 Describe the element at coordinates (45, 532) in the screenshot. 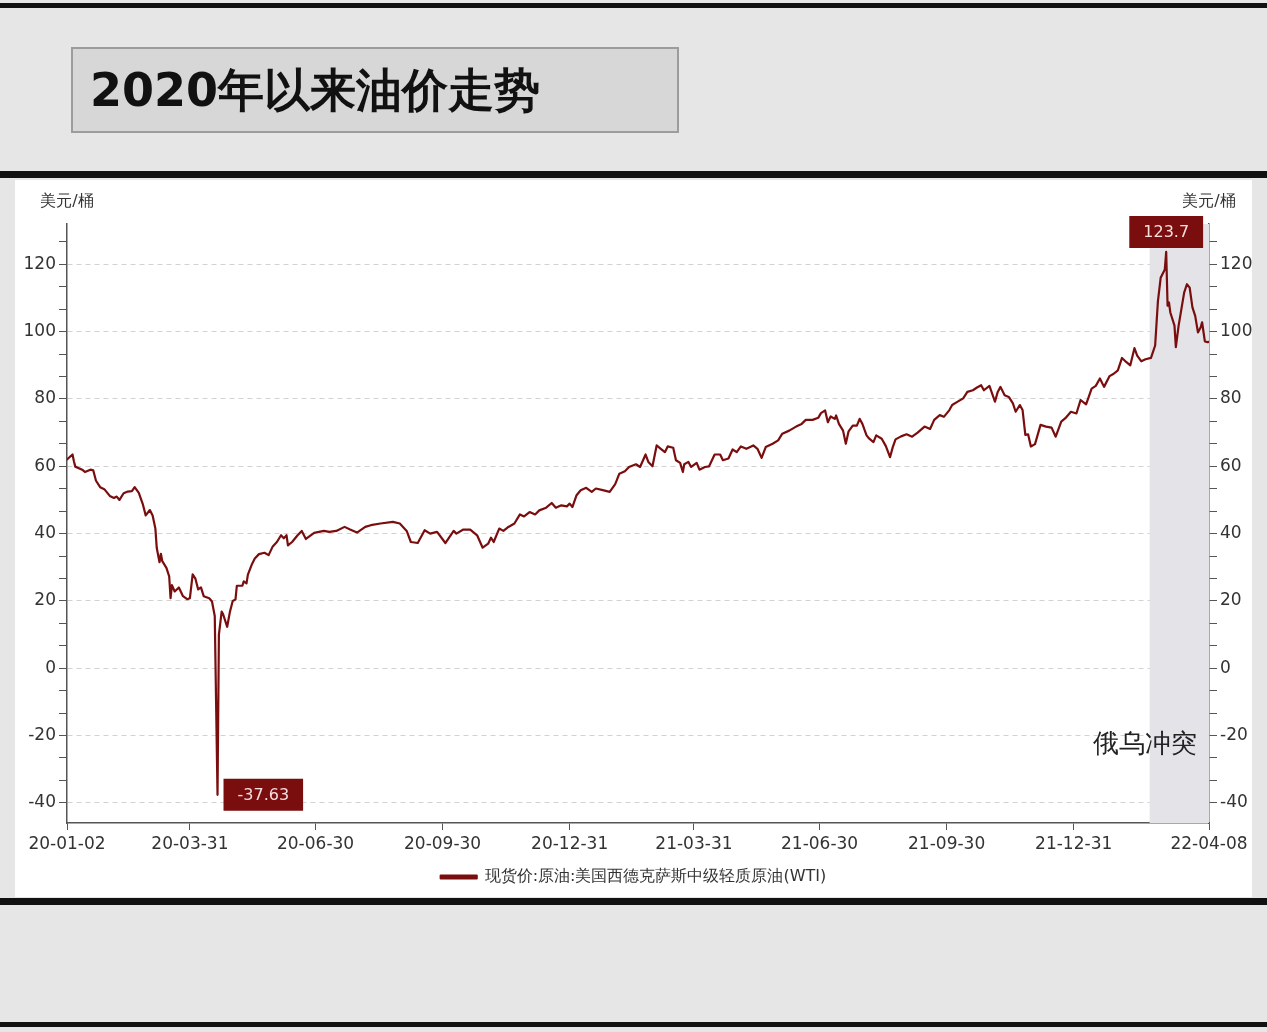

I see `y-tick-label: 40` at that location.